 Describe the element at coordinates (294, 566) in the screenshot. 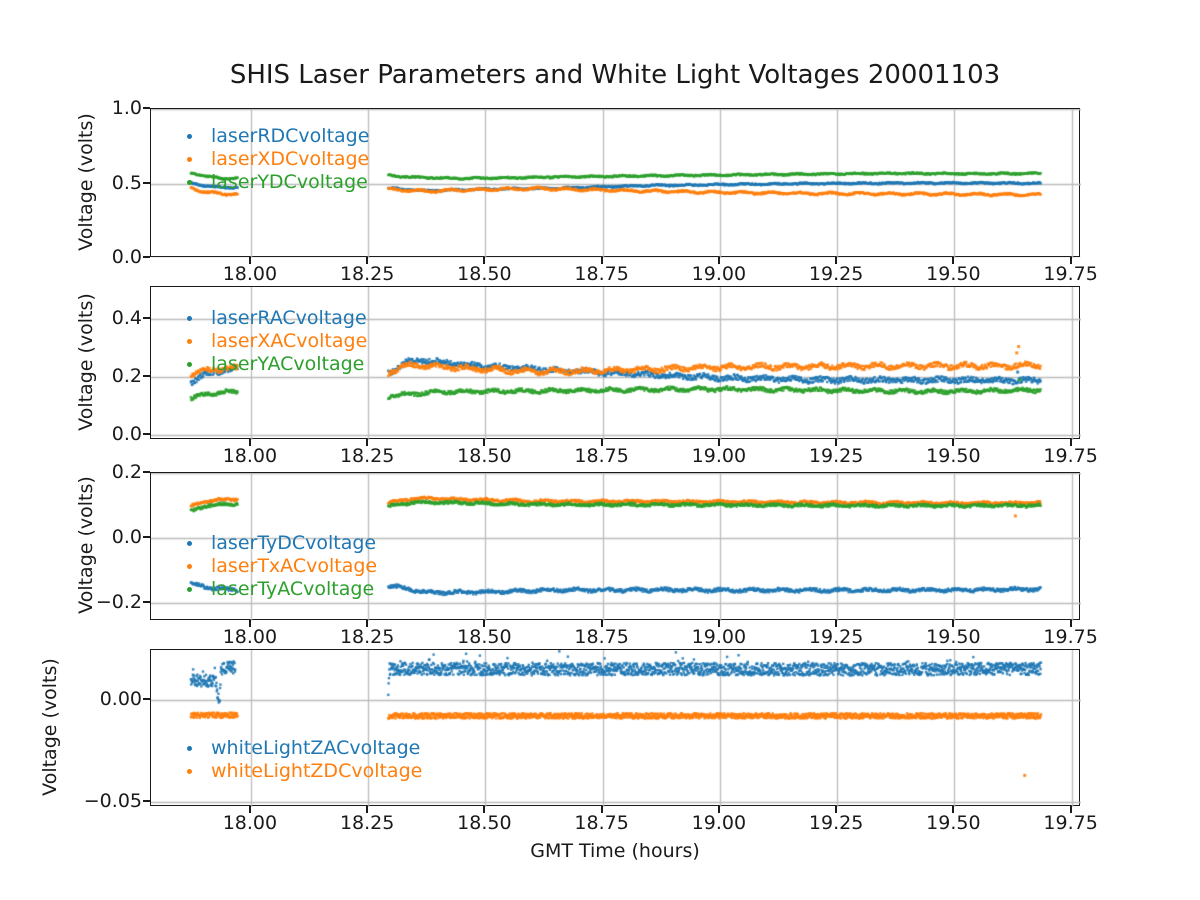

I see `legend-series-label: laserTxACvoltage` at that location.